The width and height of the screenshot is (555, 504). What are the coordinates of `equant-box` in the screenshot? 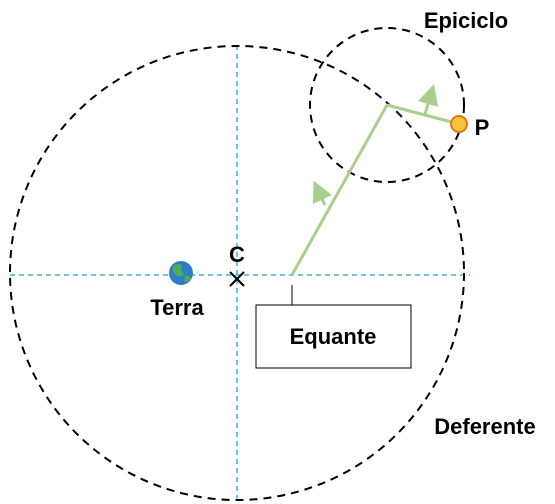 It's located at (333, 336).